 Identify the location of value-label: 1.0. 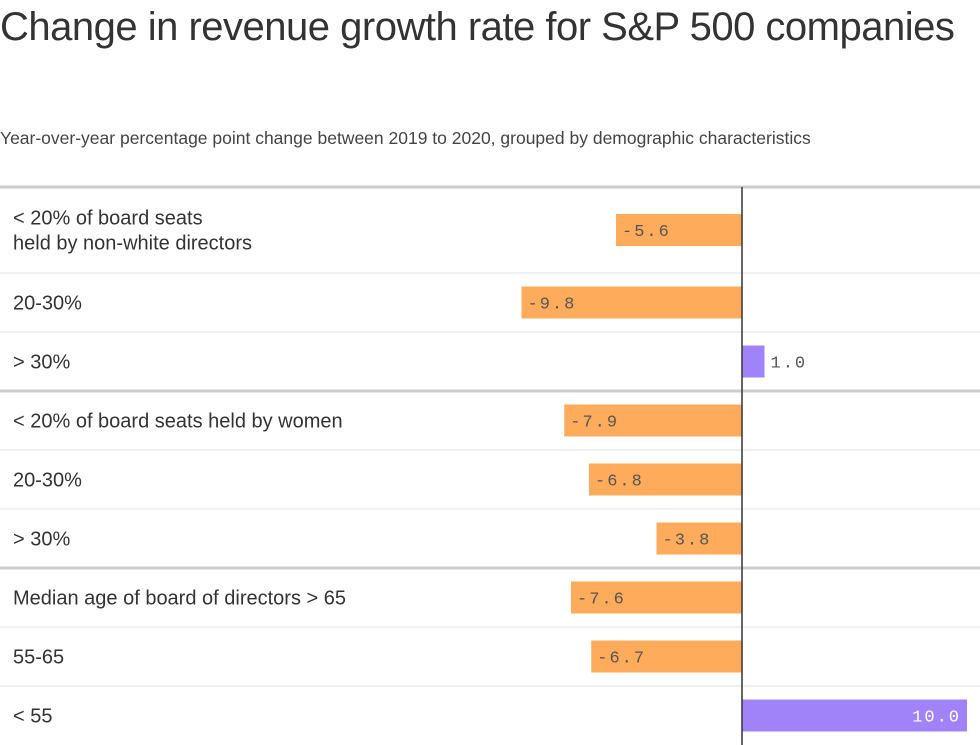
(789, 364).